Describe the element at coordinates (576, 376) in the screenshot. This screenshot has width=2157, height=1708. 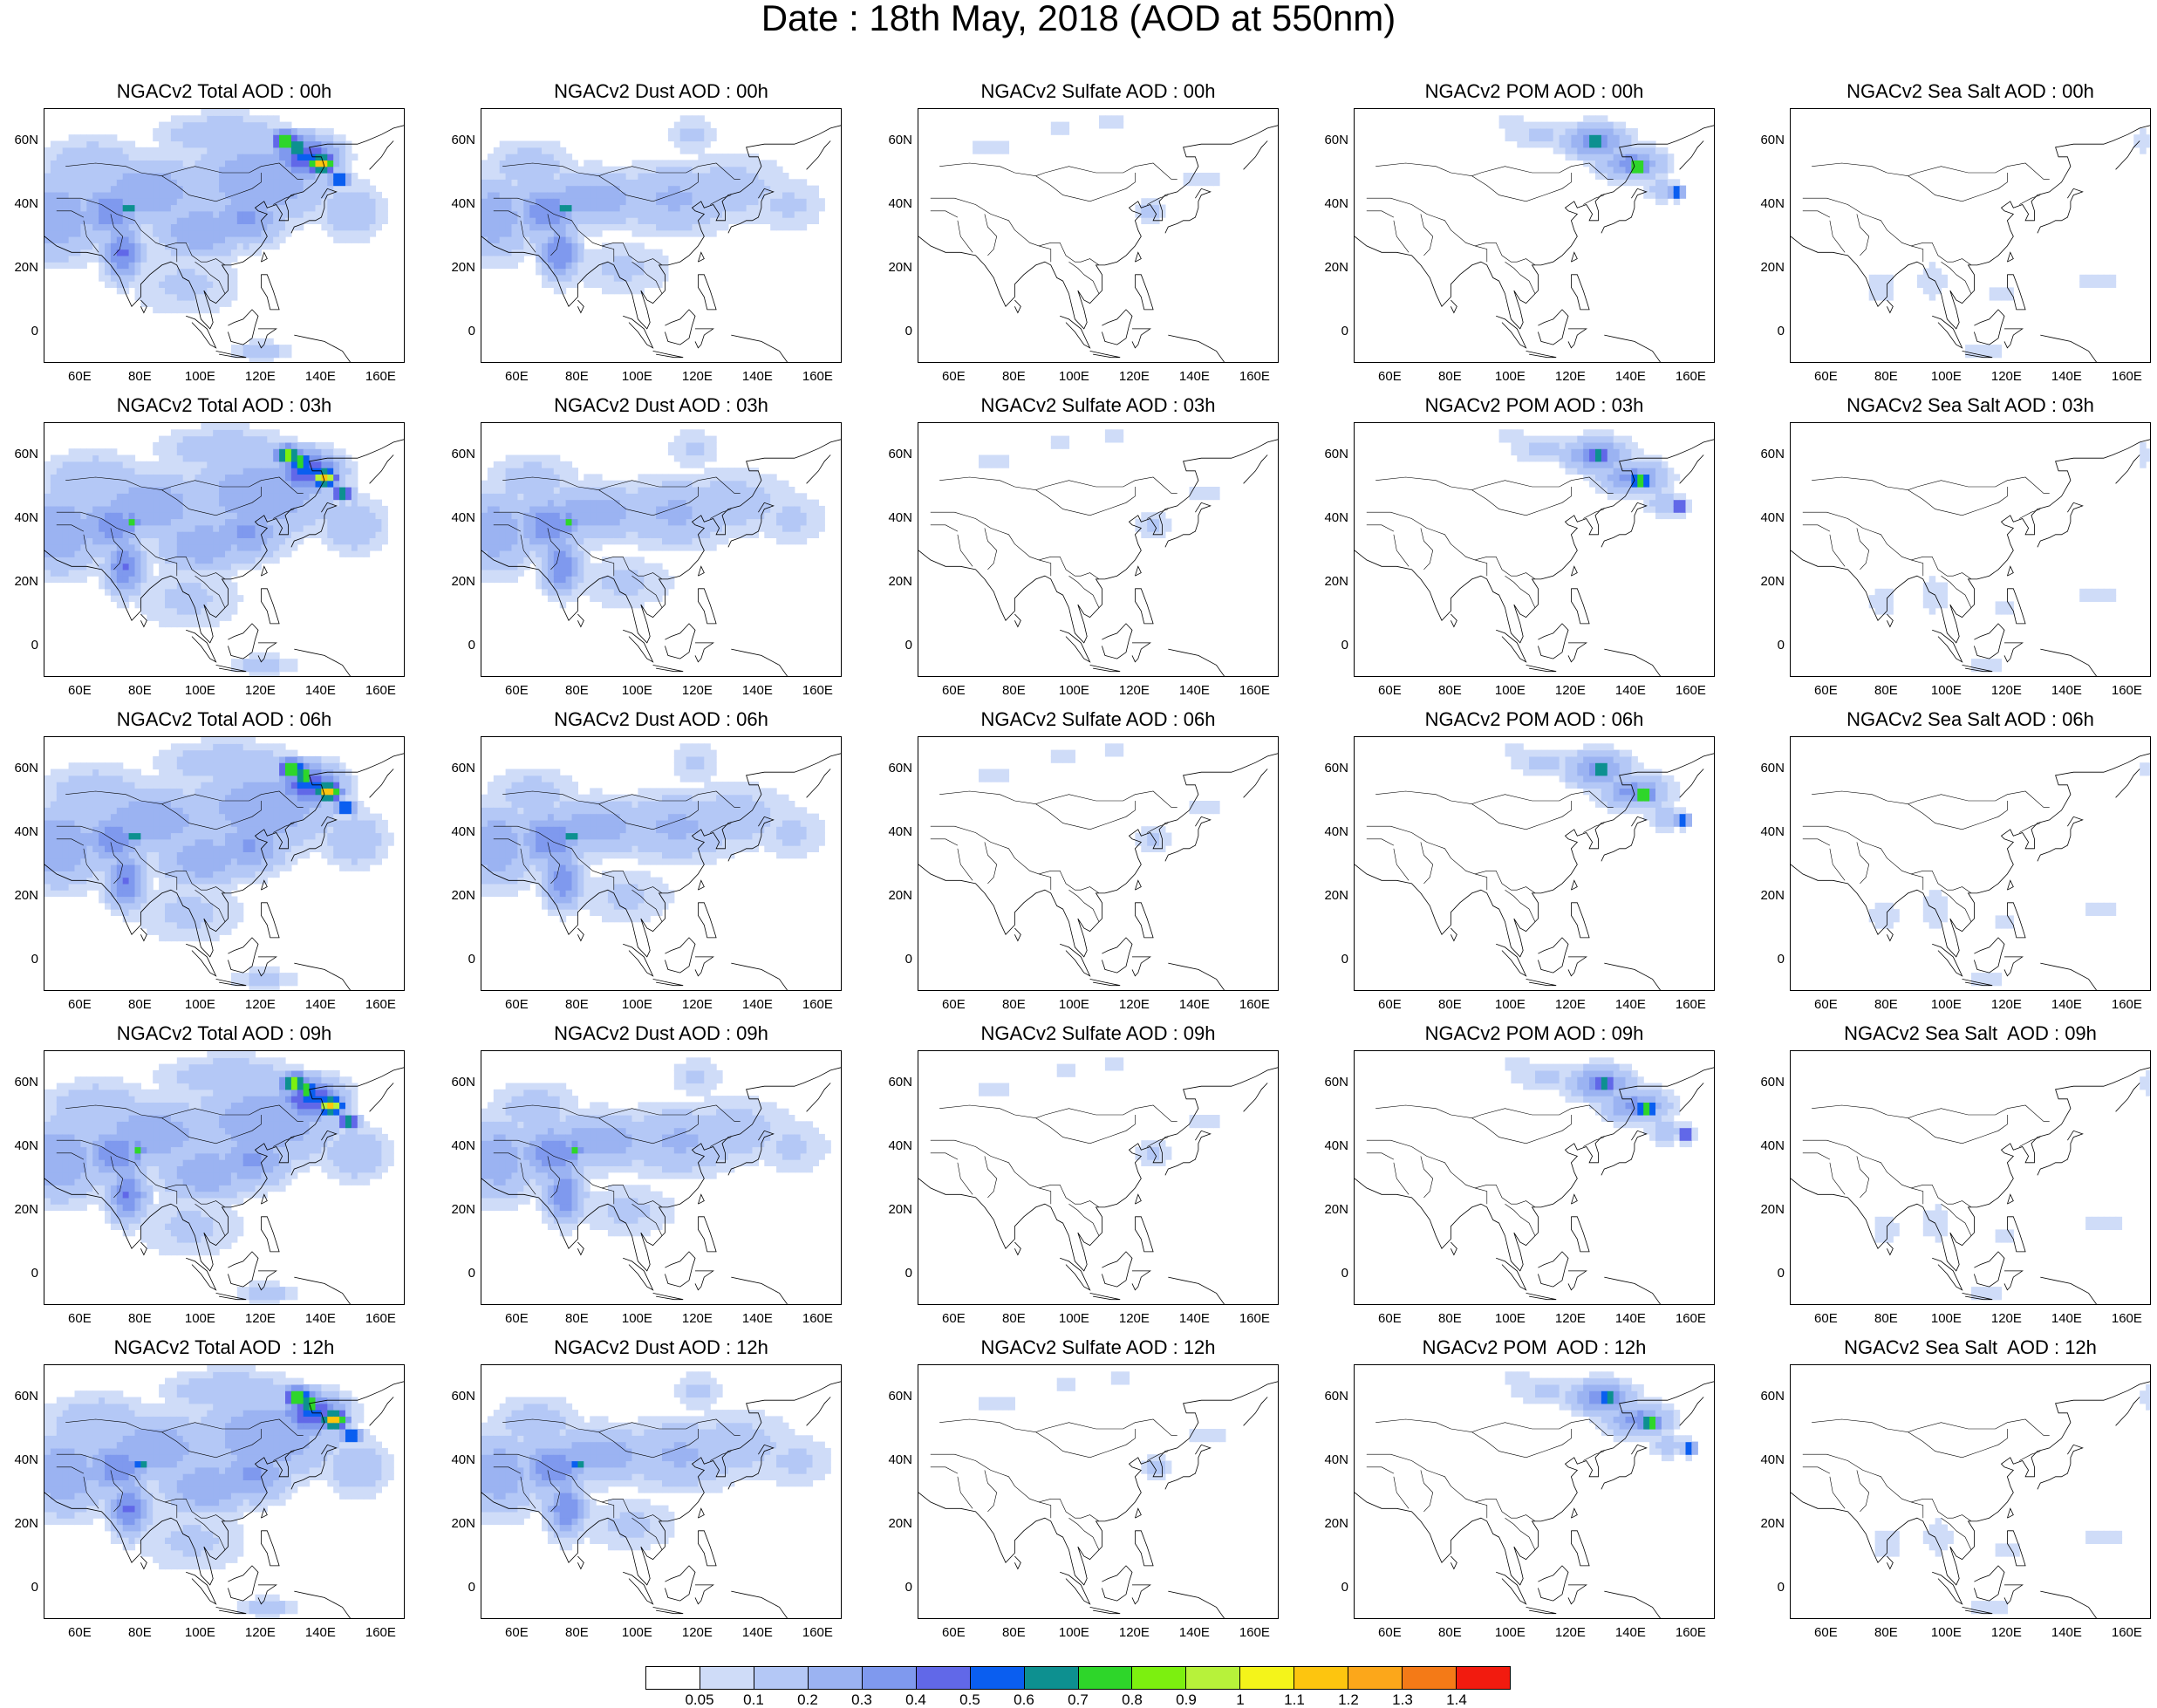
I see `lon-tick-label: 80E` at that location.